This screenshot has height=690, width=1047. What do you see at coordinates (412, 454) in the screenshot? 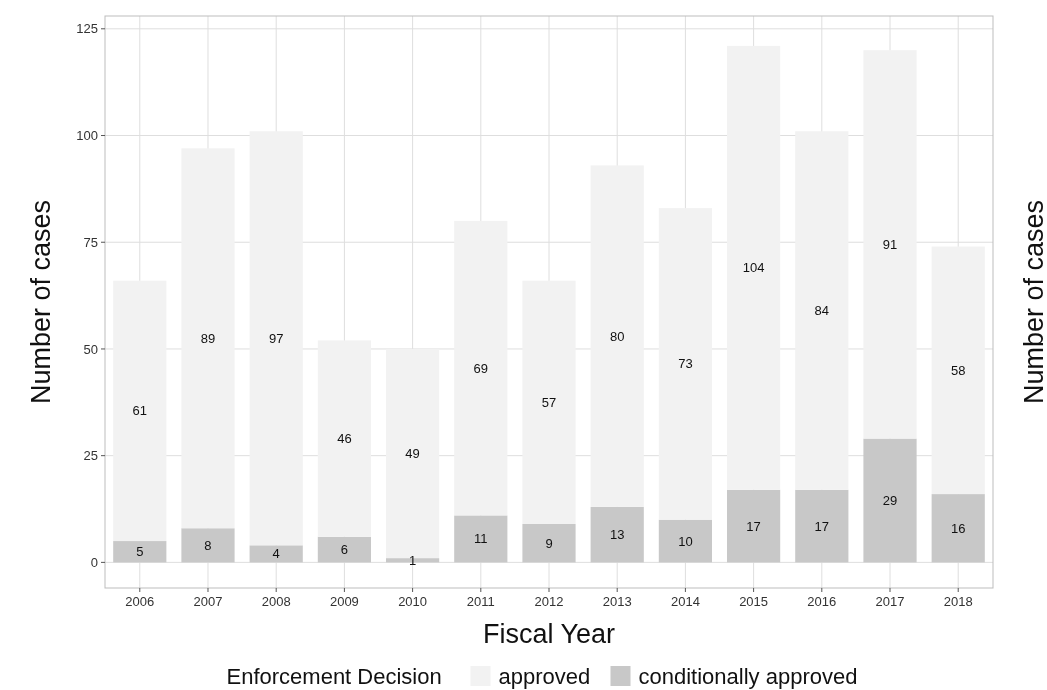
I see `data-label: 49` at bounding box center [412, 454].